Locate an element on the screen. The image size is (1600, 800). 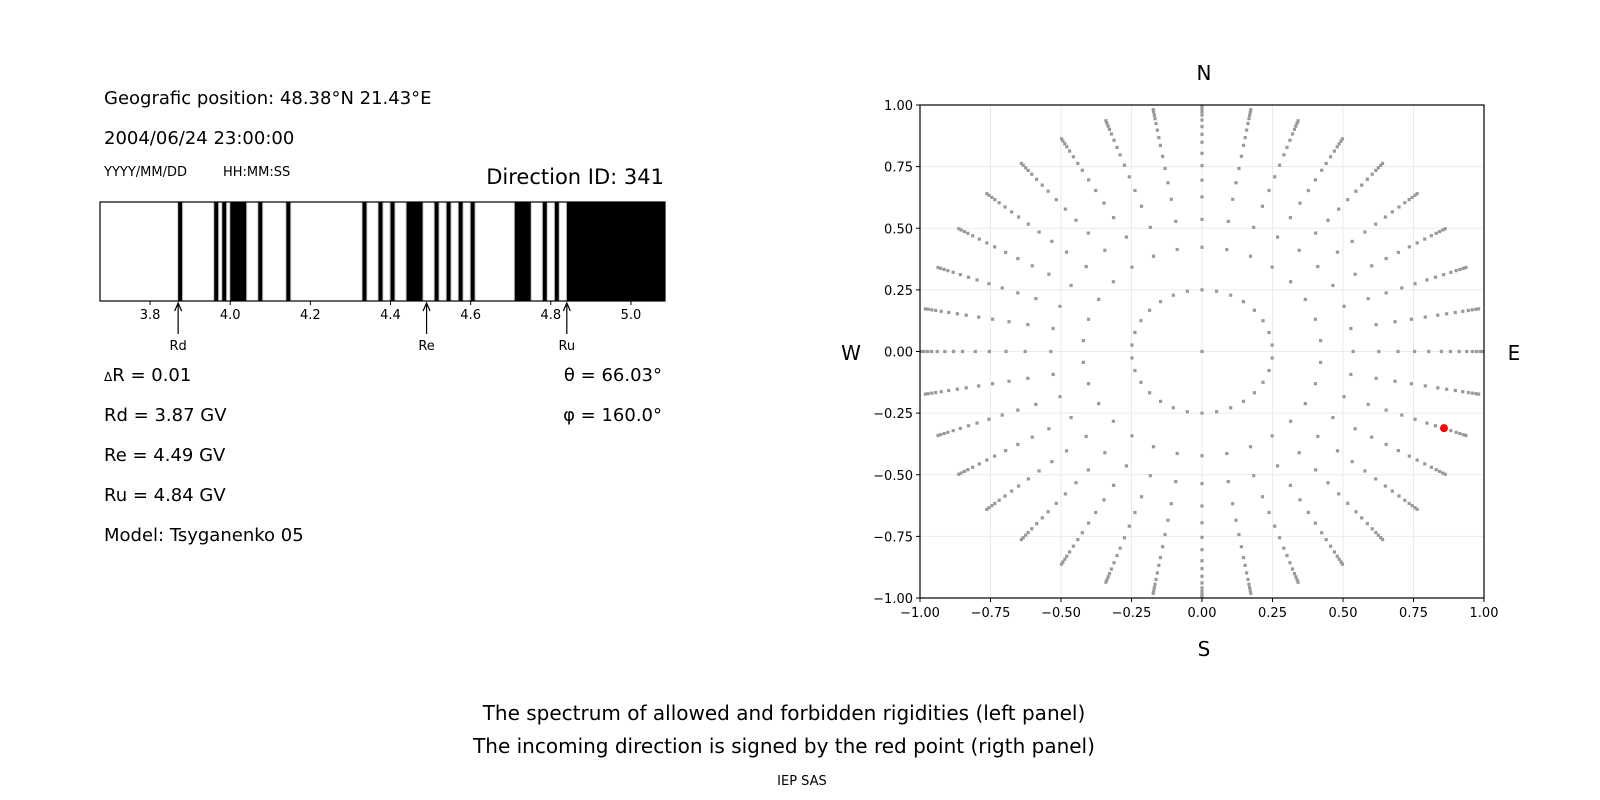
north-label: N is located at coordinates (1204, 73).